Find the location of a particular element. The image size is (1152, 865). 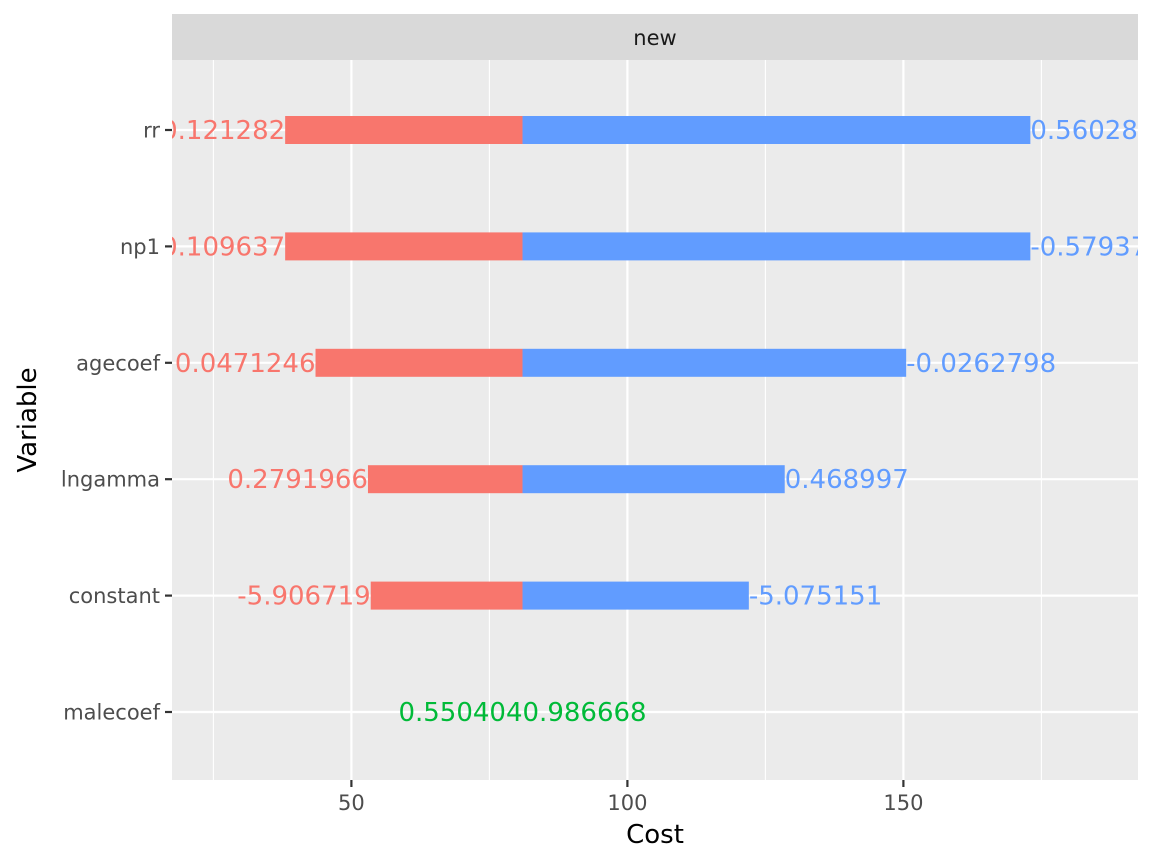

bar-value-label-lngamma: 0.468997 is located at coordinates (847, 480).